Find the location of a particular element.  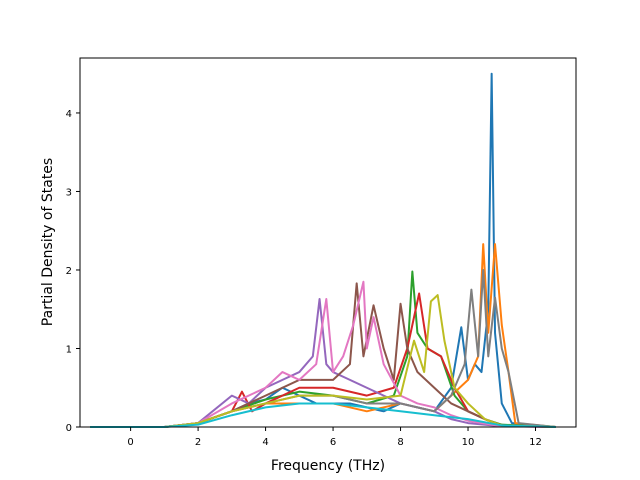

y-tick-label: 4 is located at coordinates (69, 114).